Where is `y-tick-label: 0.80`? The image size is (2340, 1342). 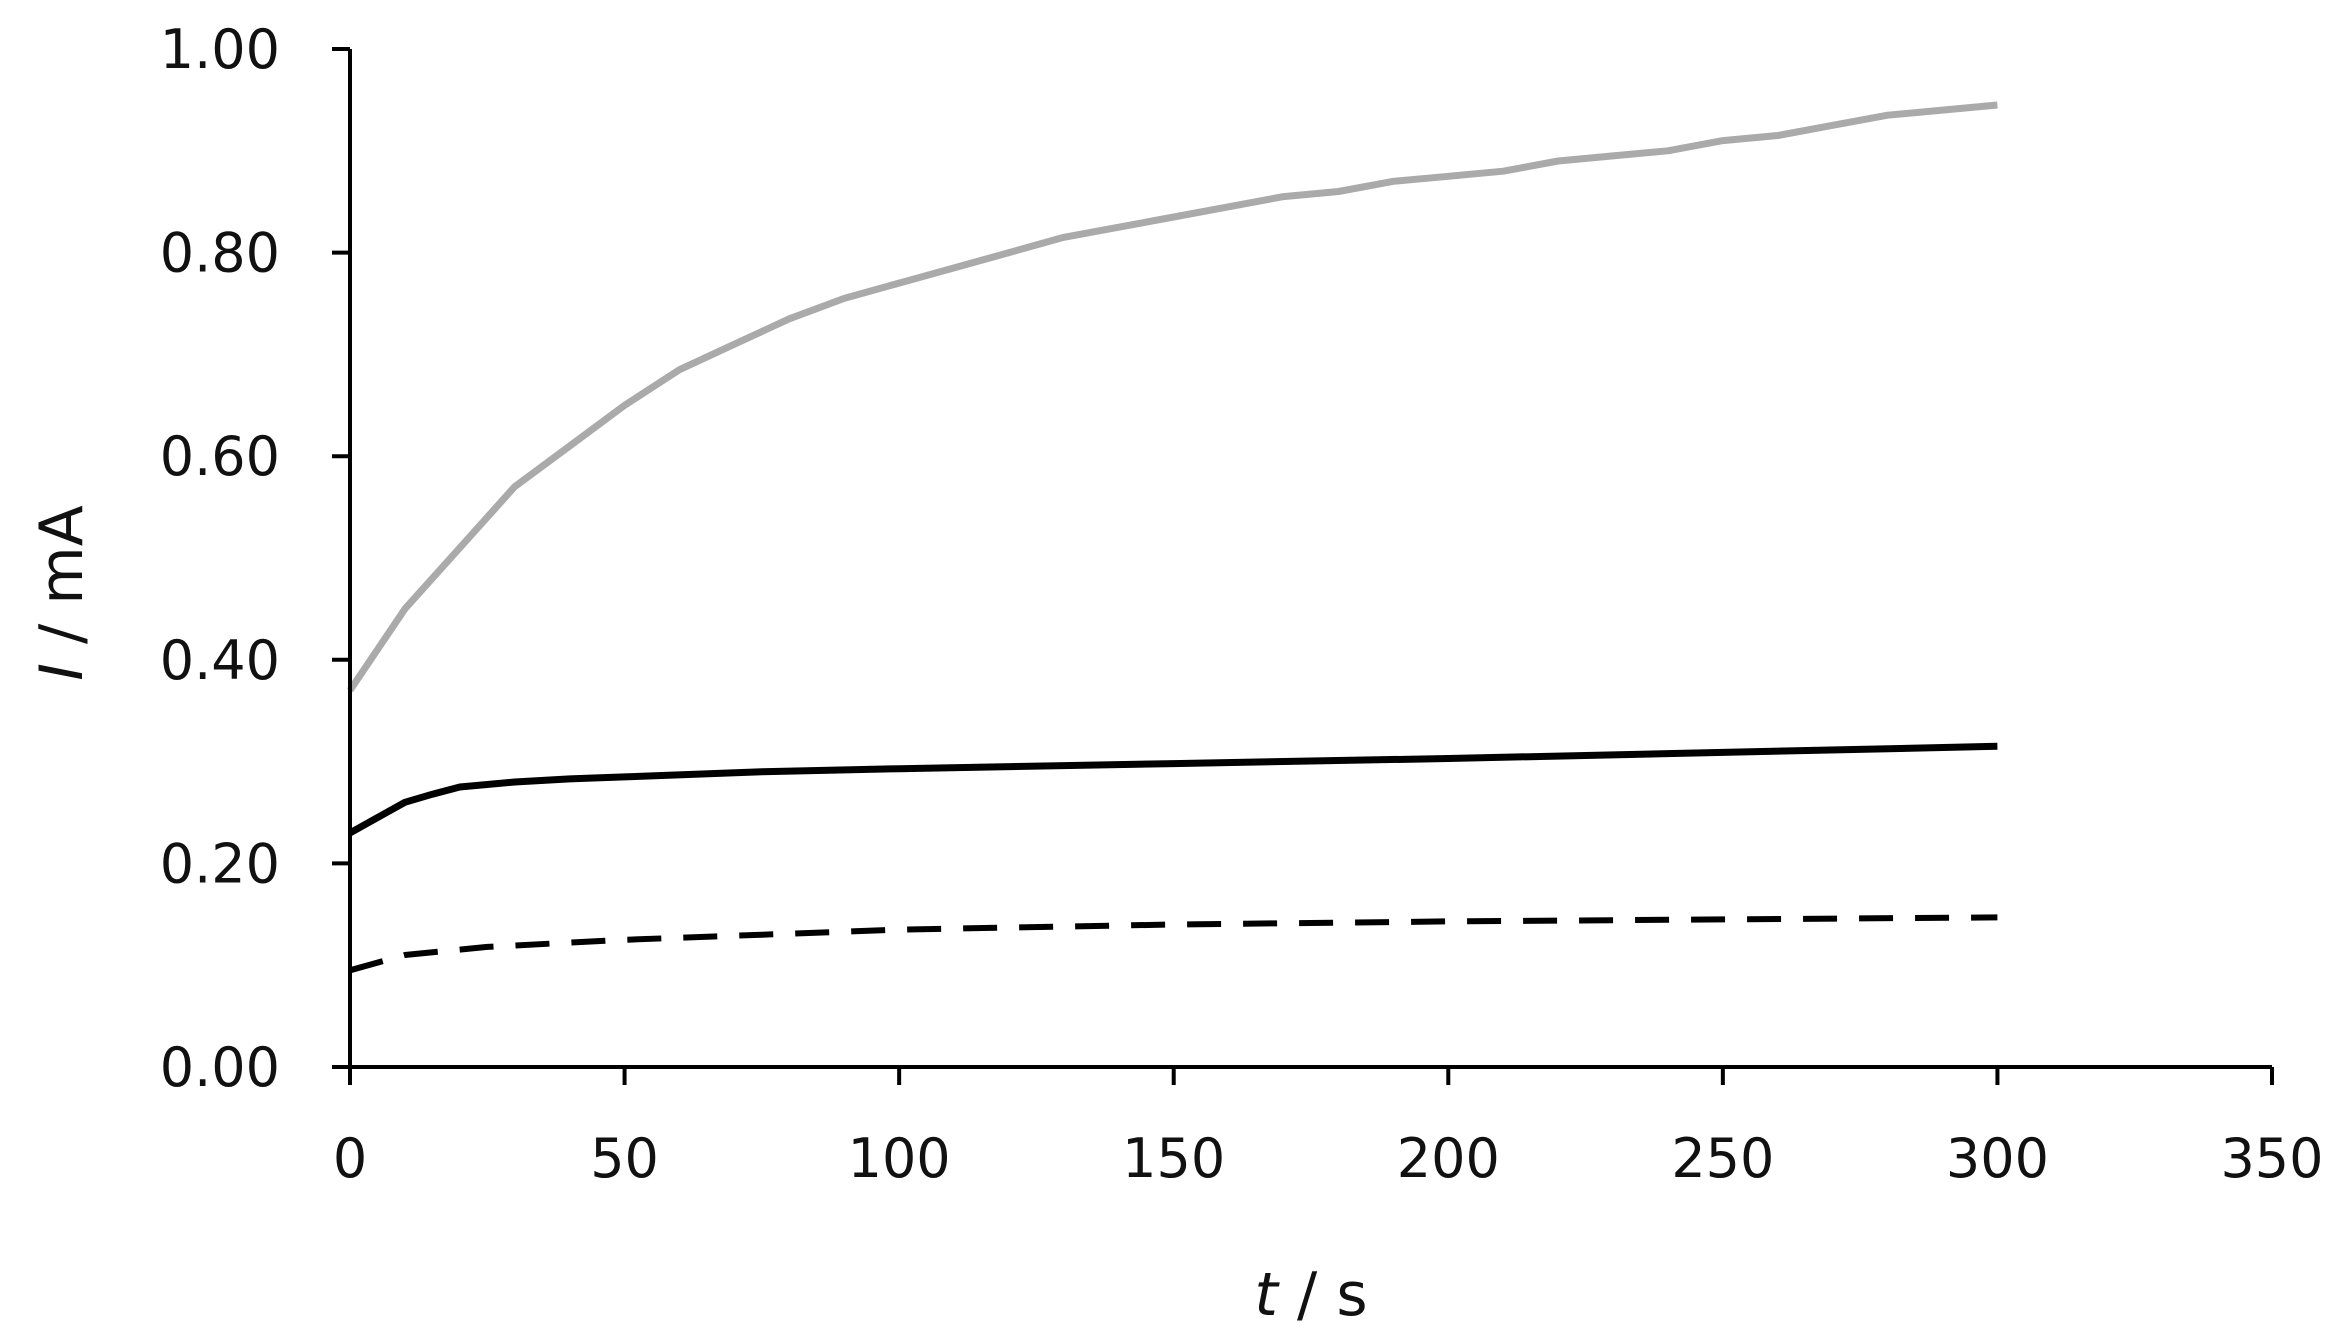
y-tick-label: 0.80 is located at coordinates (220, 253).